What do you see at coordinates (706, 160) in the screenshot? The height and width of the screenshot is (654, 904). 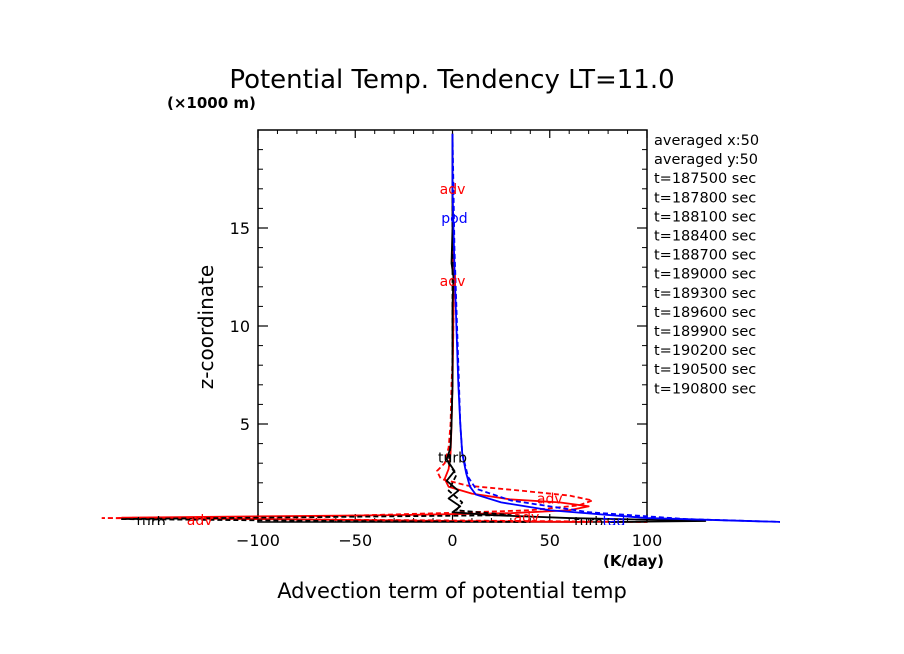 I see `info-line: averaged y:50` at bounding box center [706, 160].